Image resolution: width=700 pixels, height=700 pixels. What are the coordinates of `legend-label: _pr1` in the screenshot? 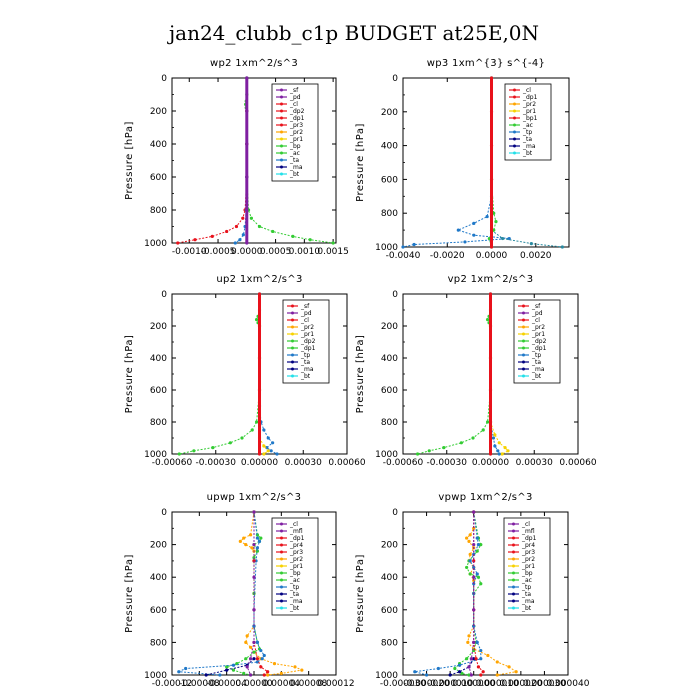 It's located at (538, 334).